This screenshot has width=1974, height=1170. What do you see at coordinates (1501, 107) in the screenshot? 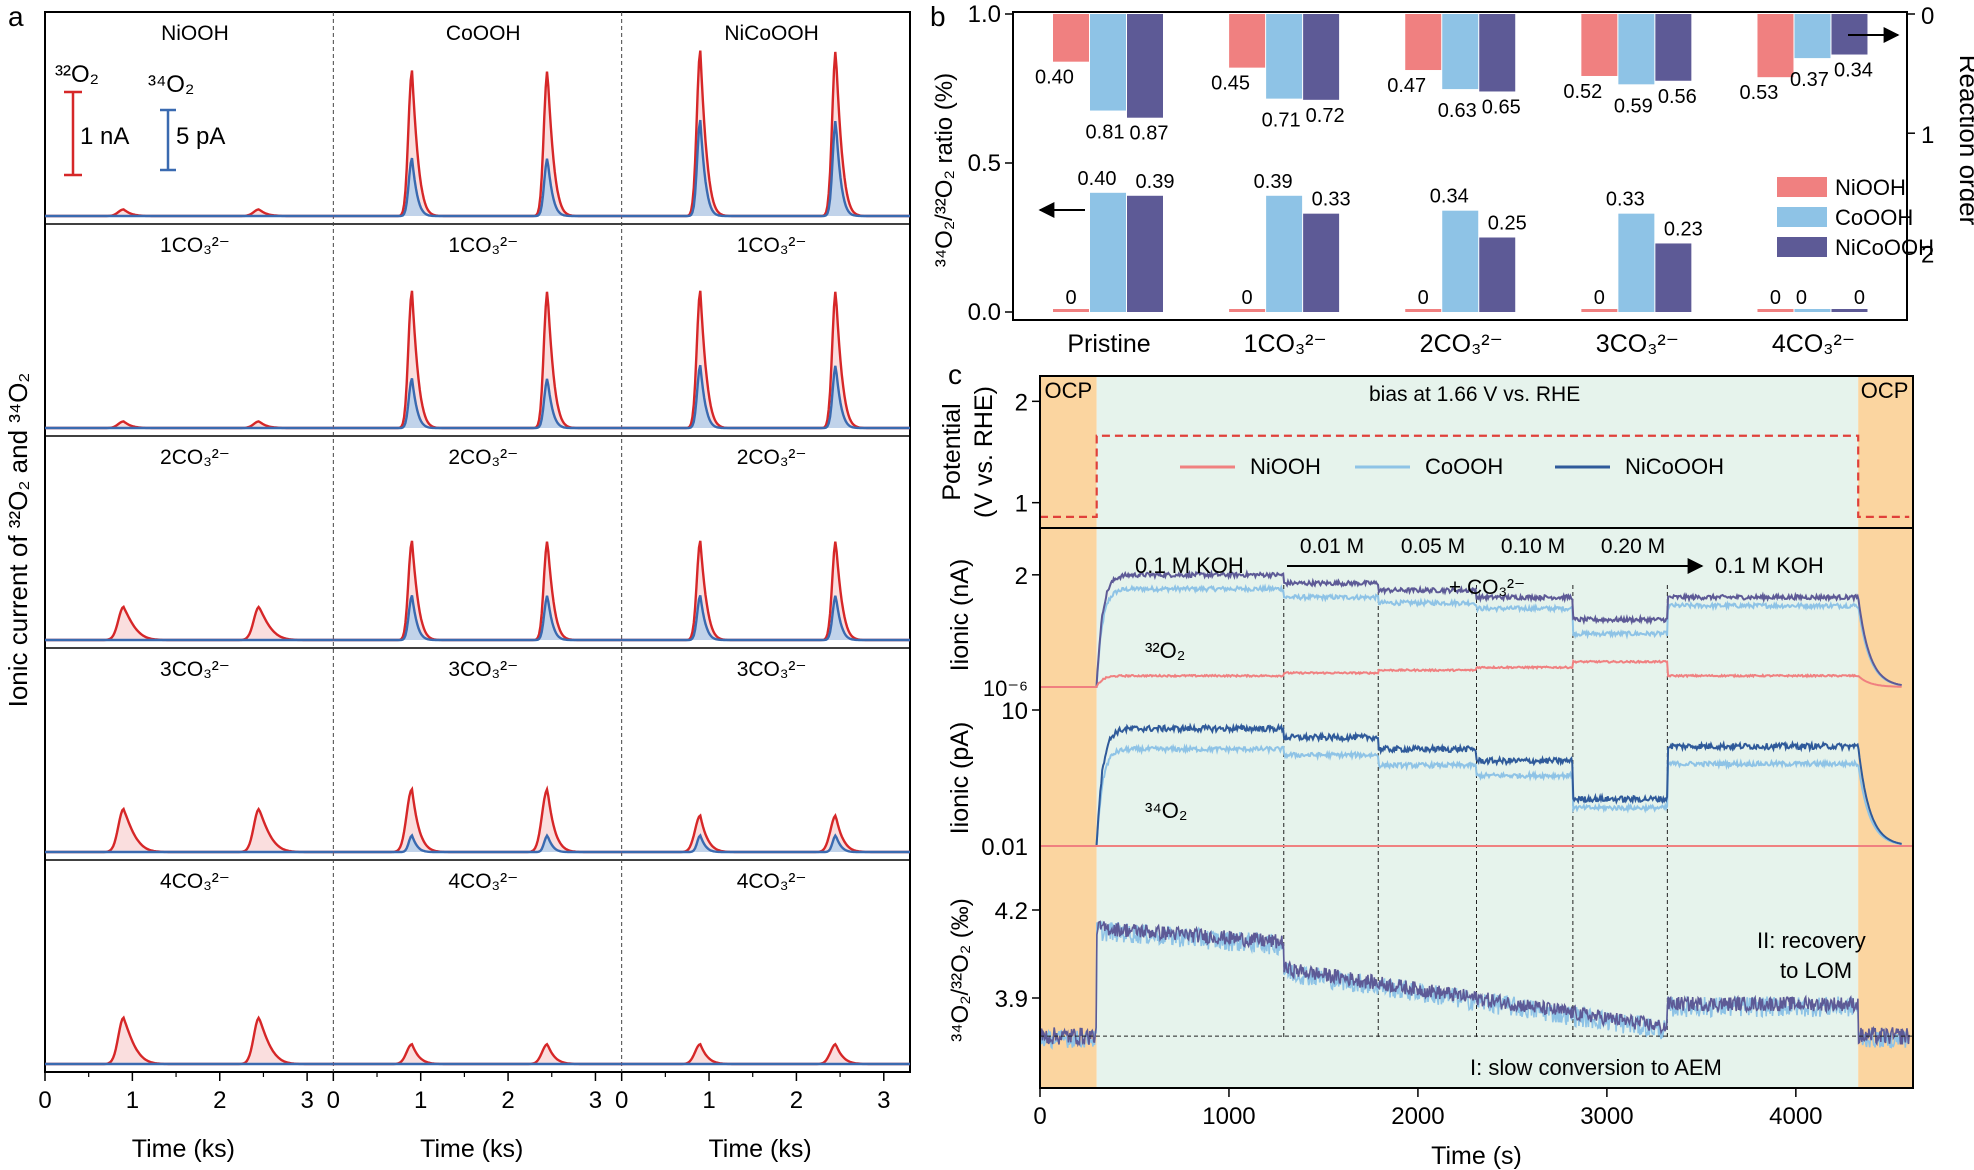
I see `order-label: 0.65` at bounding box center [1501, 107].